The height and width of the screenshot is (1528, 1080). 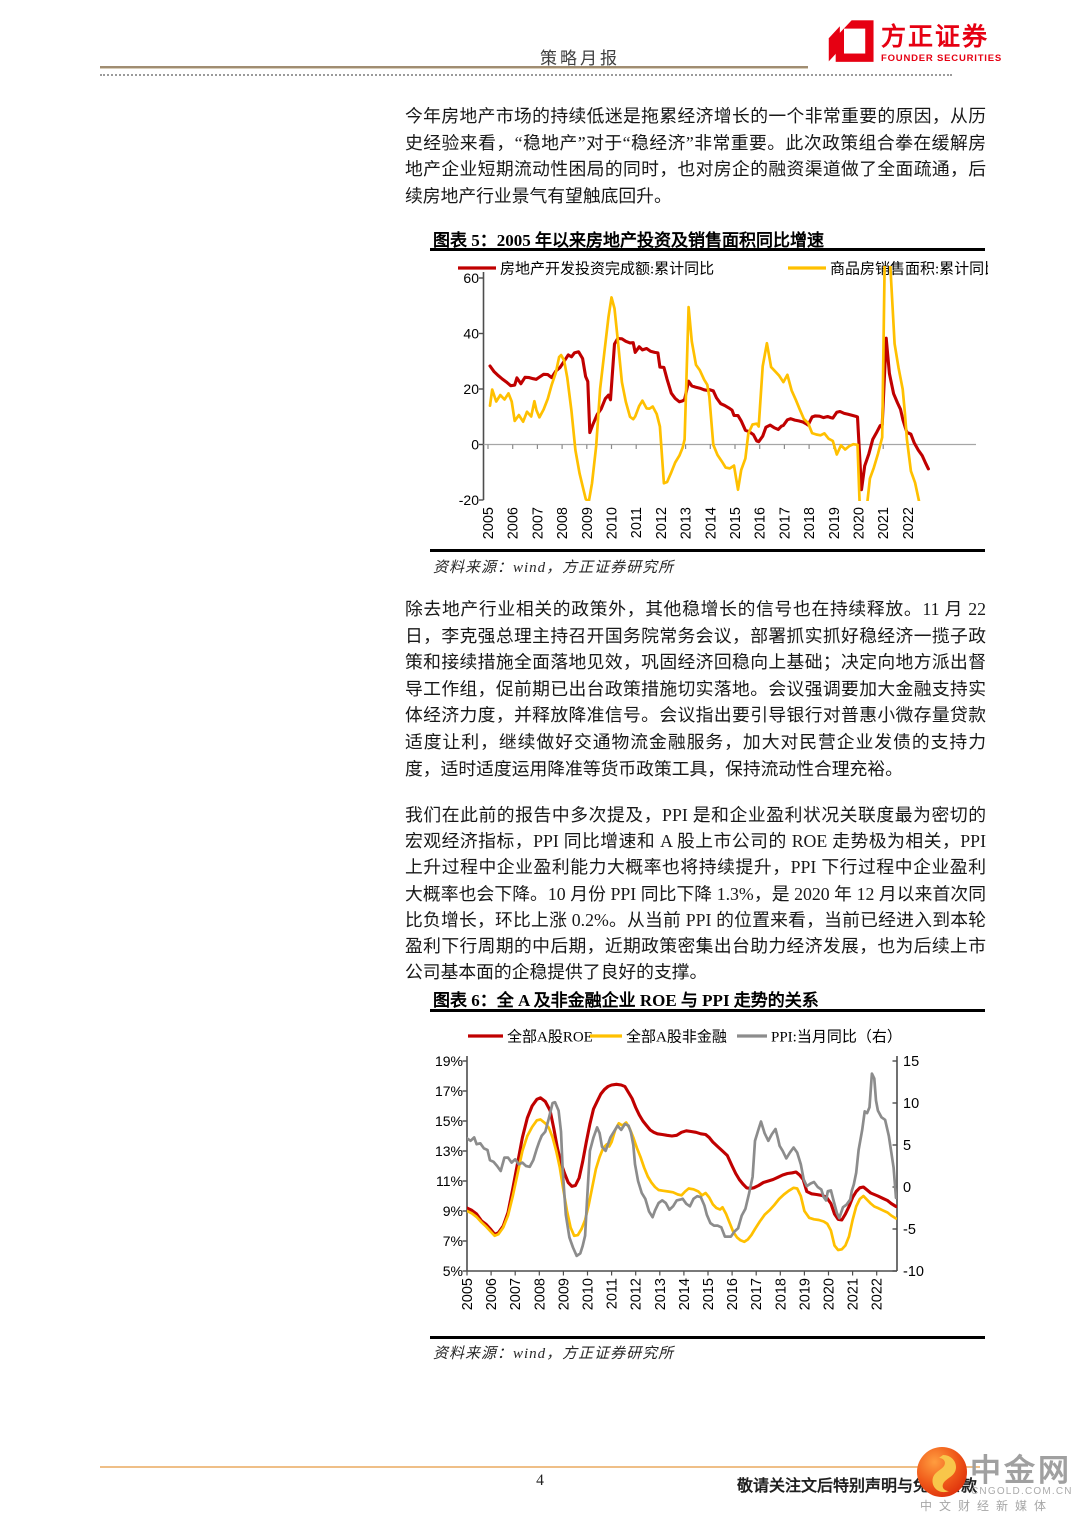 I want to click on right-axis-label: 10, so click(x=911, y=1104).